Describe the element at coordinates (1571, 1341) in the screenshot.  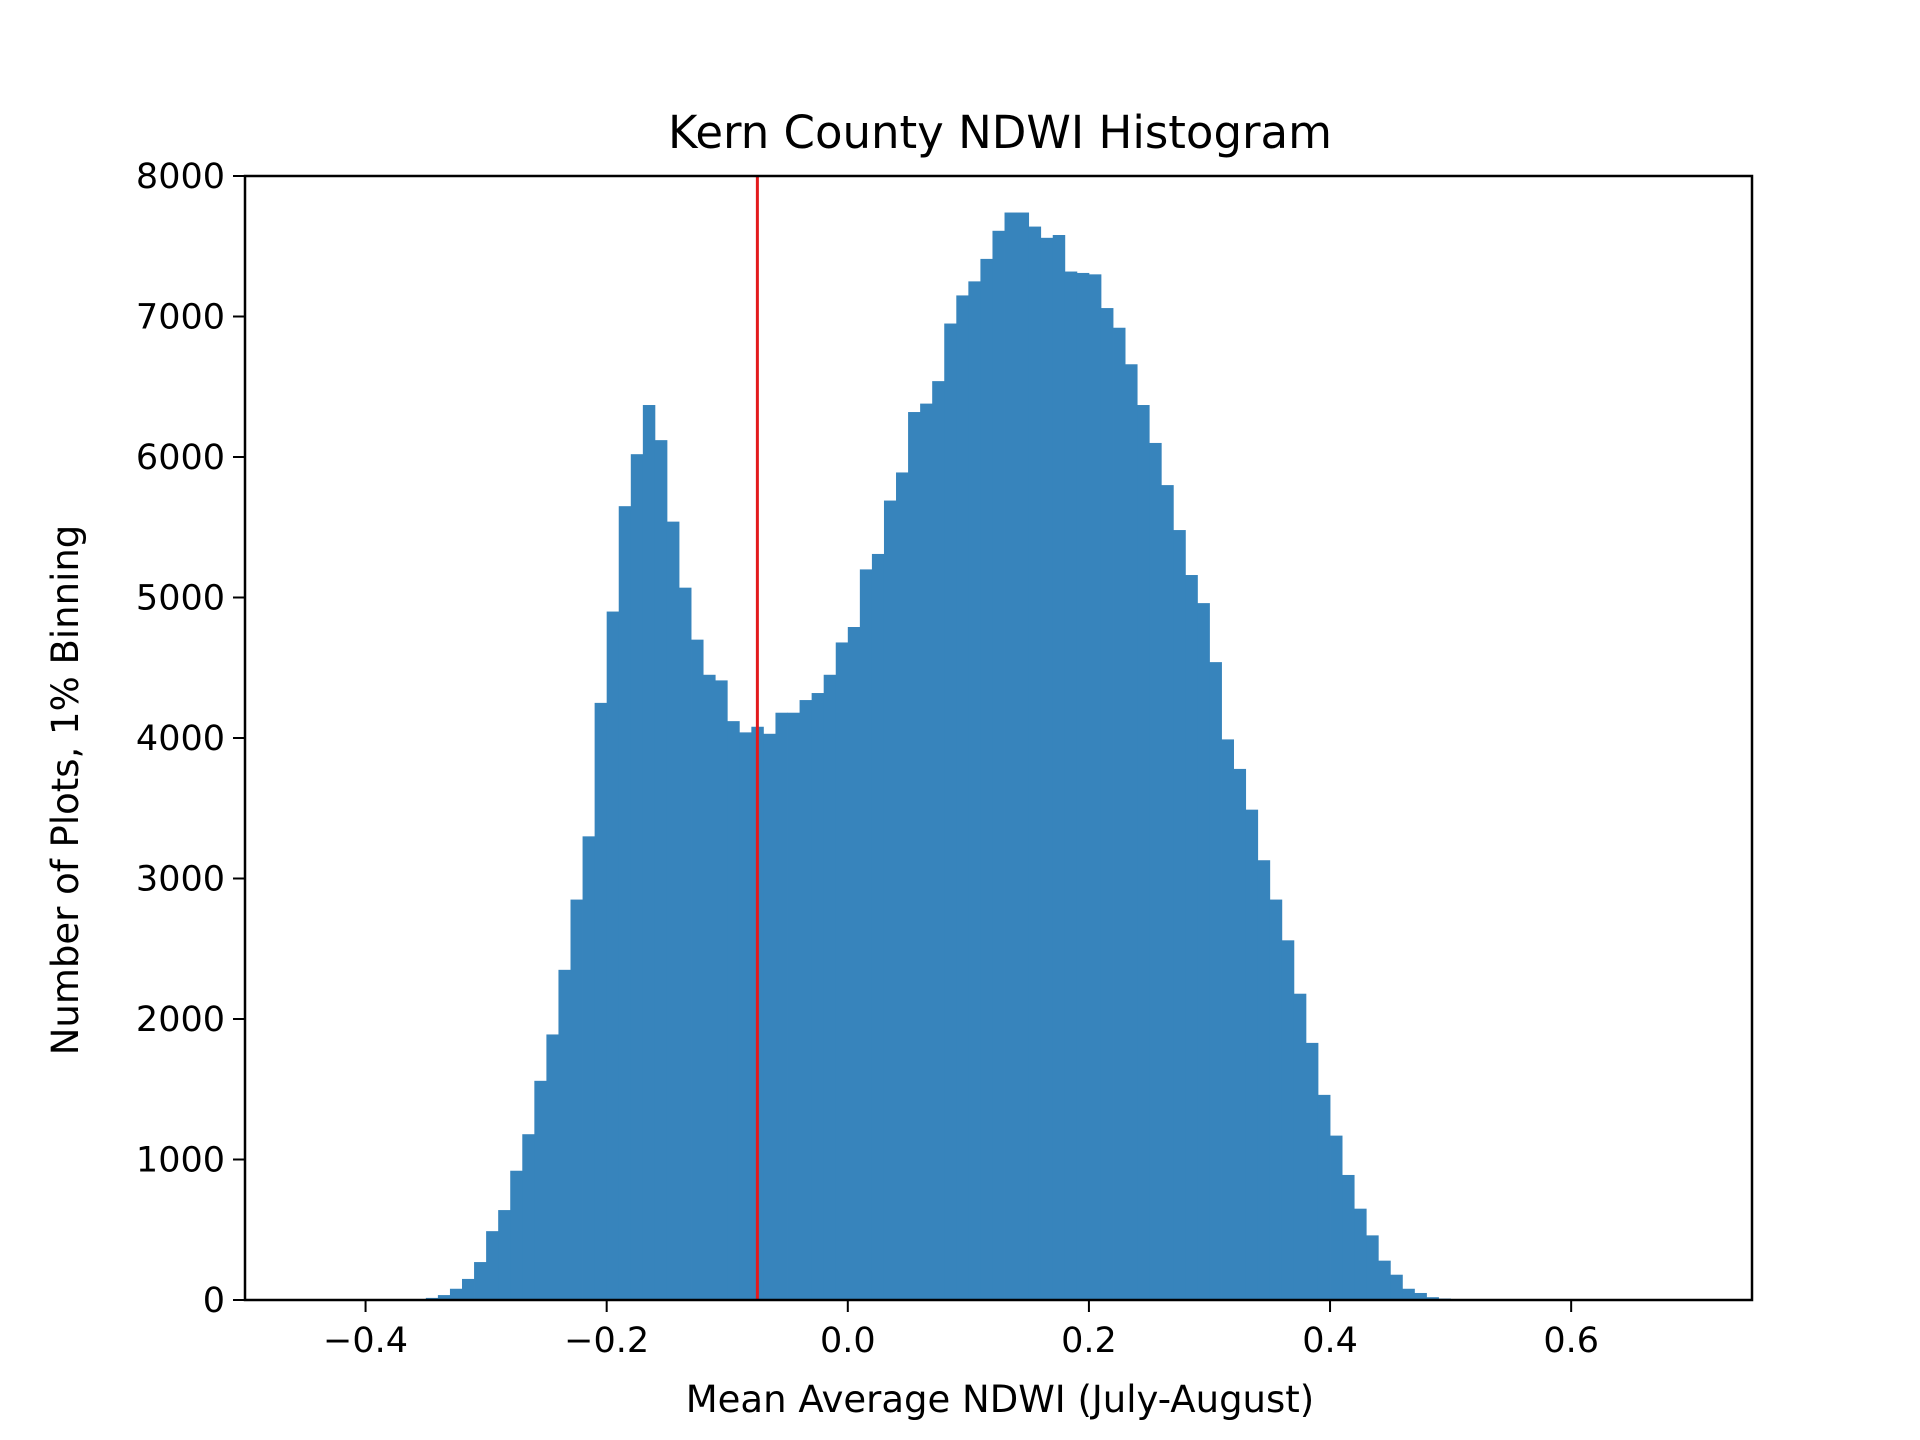
I see `x-tick-label: 0.6` at that location.